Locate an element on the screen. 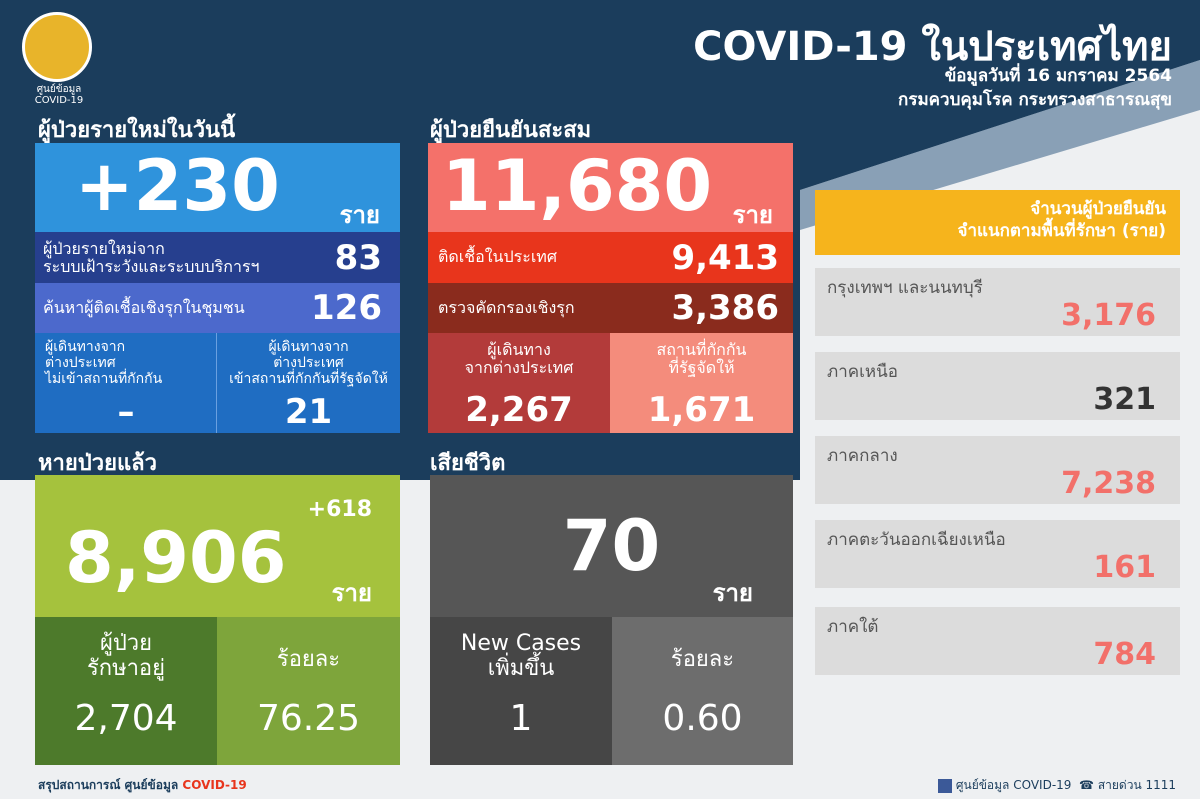 The height and width of the screenshot is (799, 1200). row: ตรวจคัดกรองเชิงรุก 3,386 is located at coordinates (610, 308).